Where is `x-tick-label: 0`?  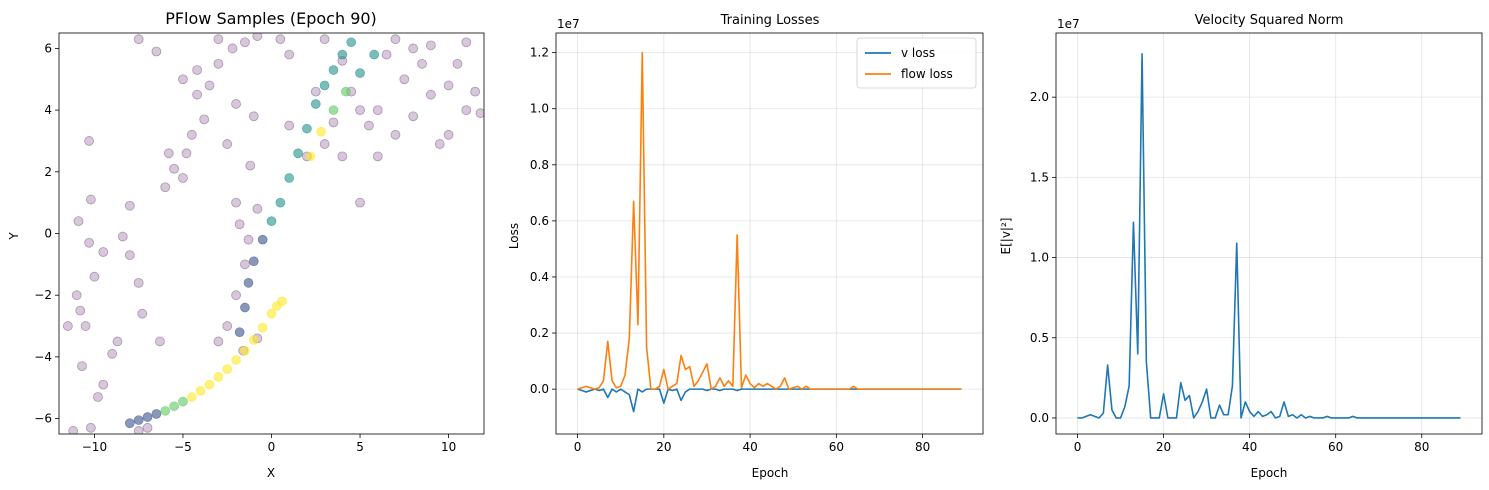 x-tick-label: 0 is located at coordinates (578, 447).